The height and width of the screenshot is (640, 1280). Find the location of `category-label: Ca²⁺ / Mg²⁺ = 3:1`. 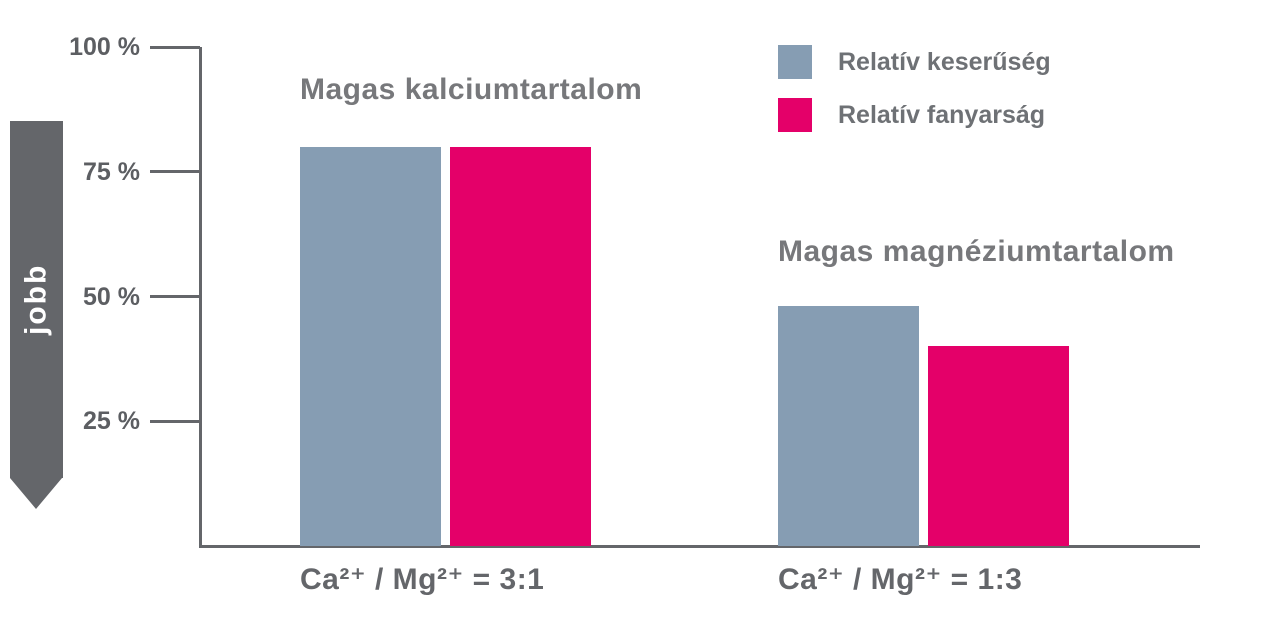

category-label: Ca²⁺ / Mg²⁺ = 3:1 is located at coordinates (422, 579).